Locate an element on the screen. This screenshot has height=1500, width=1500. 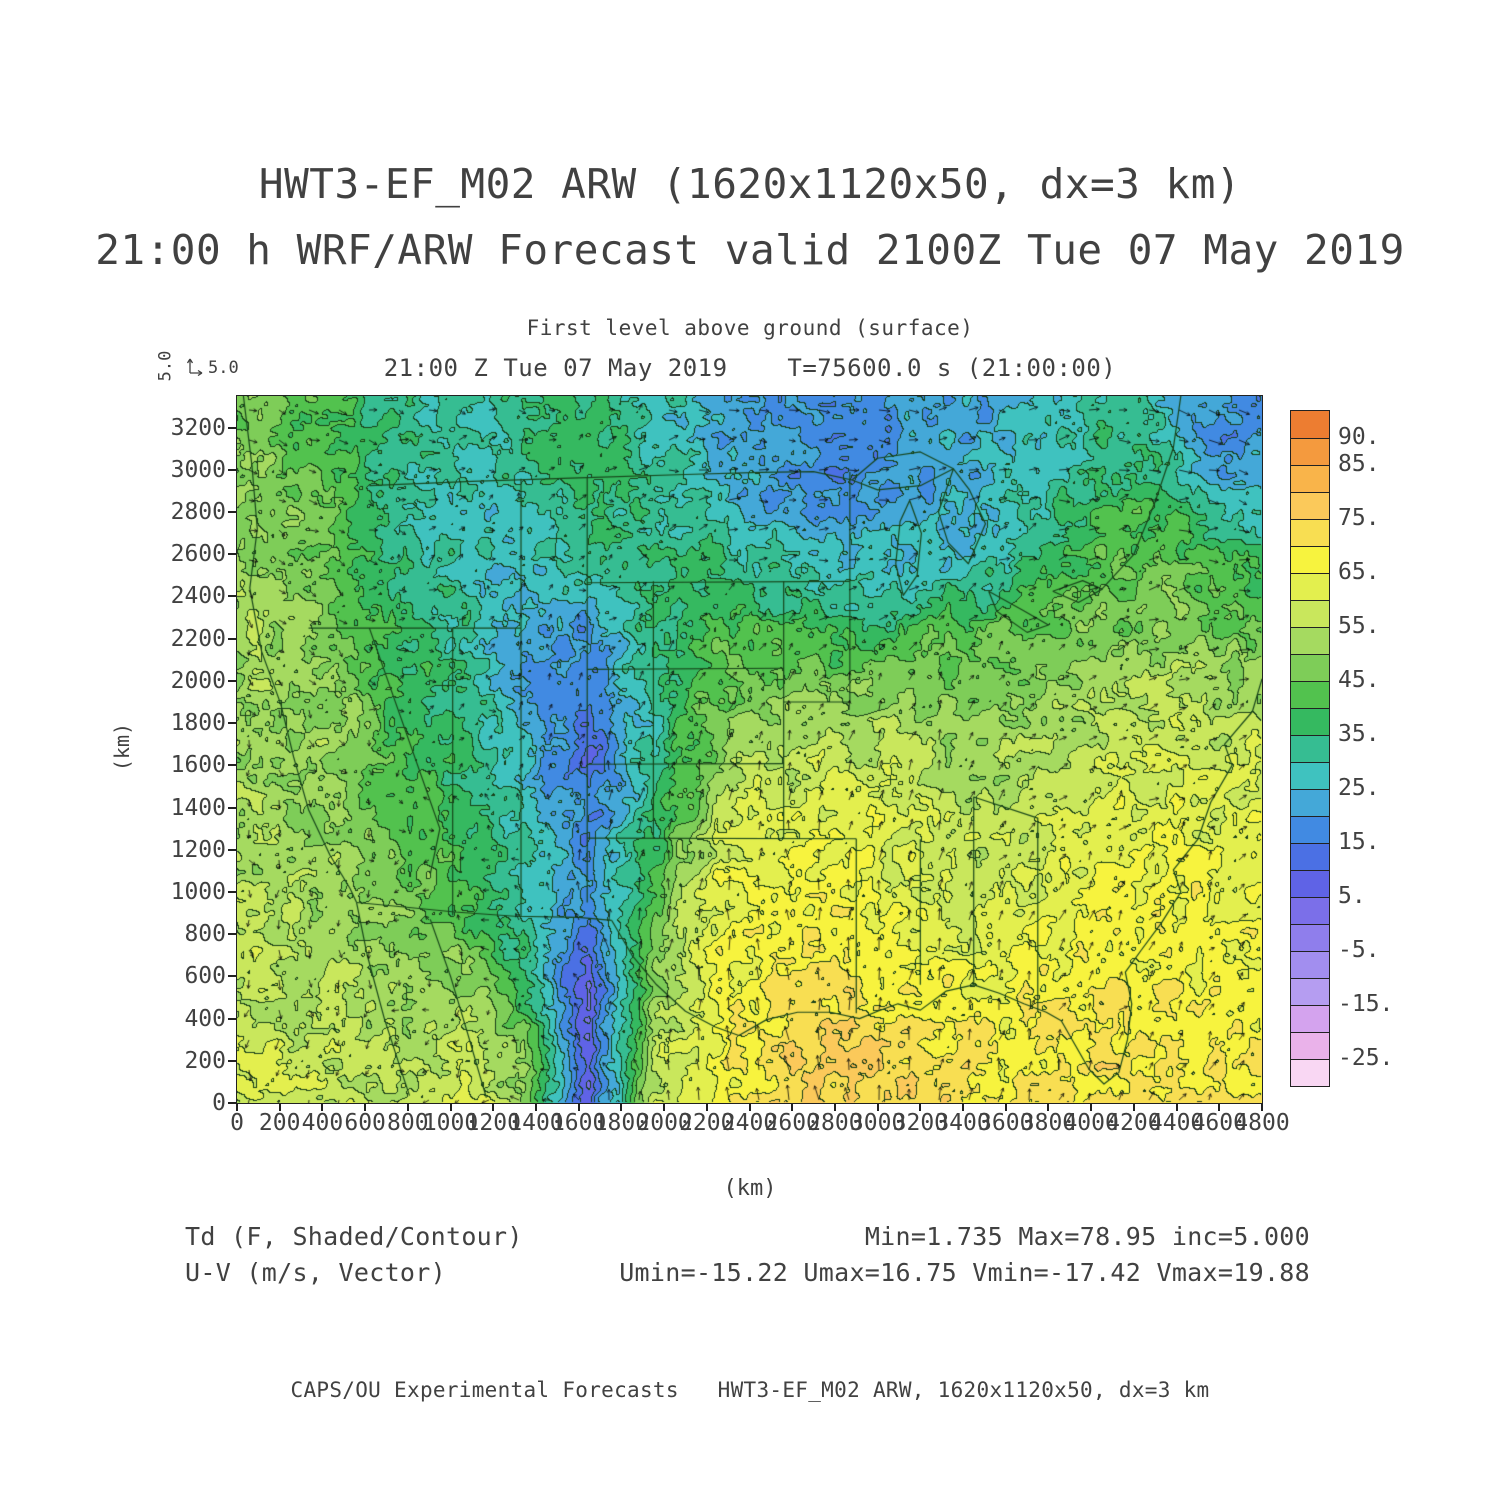
y-tick-label: 2400 is located at coordinates (198, 596).